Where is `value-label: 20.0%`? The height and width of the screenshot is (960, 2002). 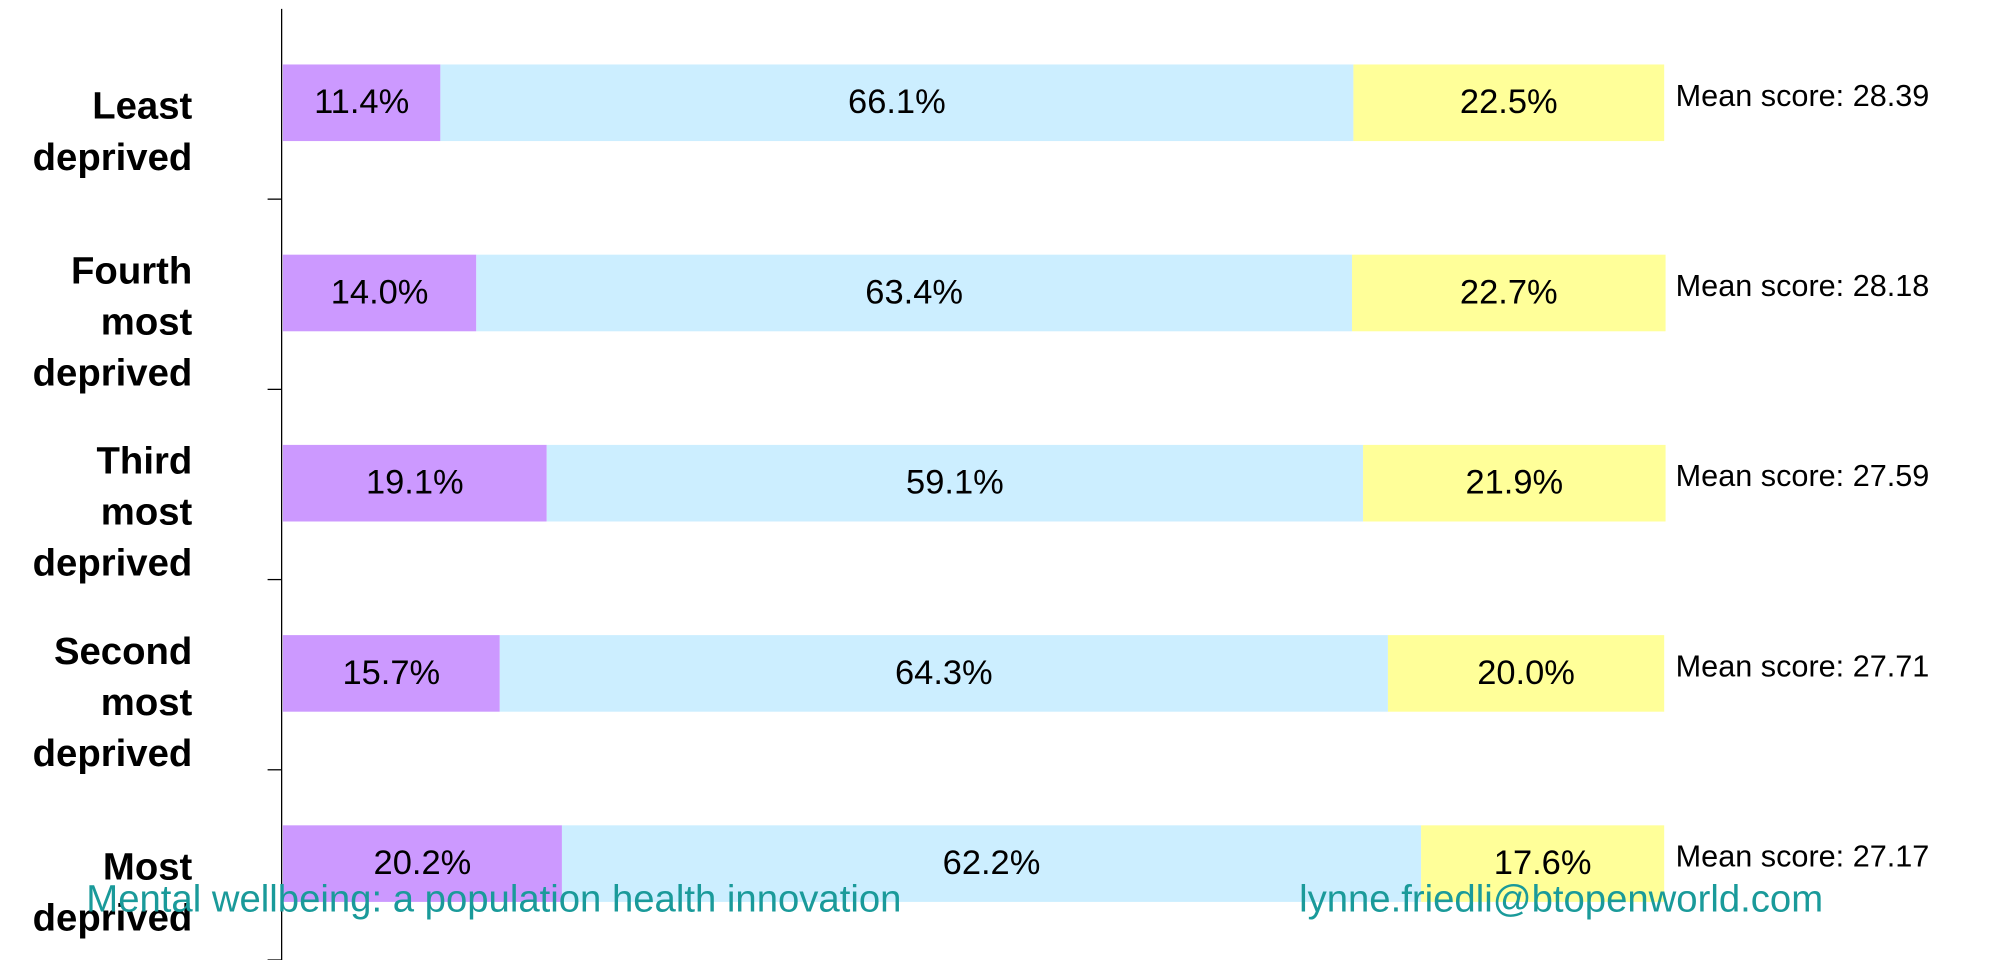 value-label: 20.0% is located at coordinates (1526, 673).